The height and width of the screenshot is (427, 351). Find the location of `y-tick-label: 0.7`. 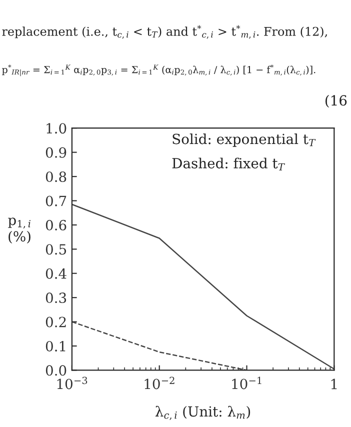

y-tick-label: 0.7 is located at coordinates (56, 201).